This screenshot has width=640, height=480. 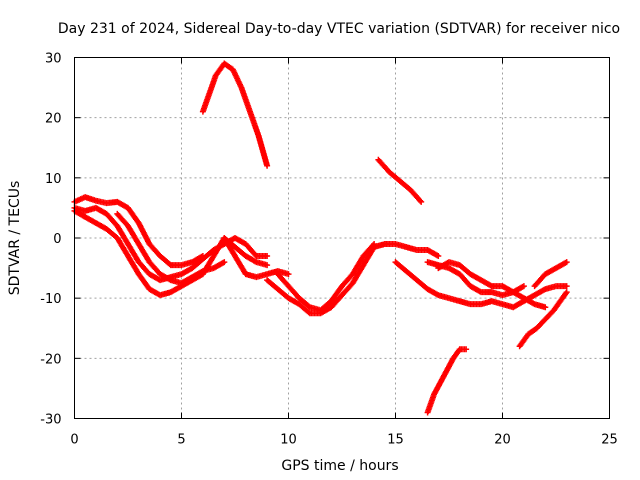 I want to click on x-tick-label: 25, so click(x=609, y=440).